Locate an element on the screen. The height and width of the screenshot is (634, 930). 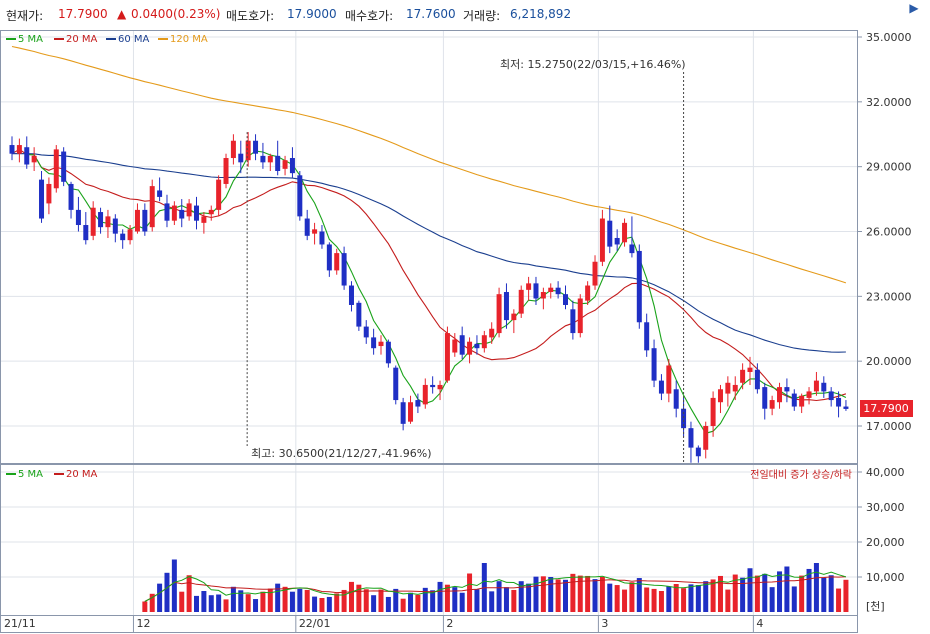
date-tick-label: 3 is located at coordinates (604, 623).